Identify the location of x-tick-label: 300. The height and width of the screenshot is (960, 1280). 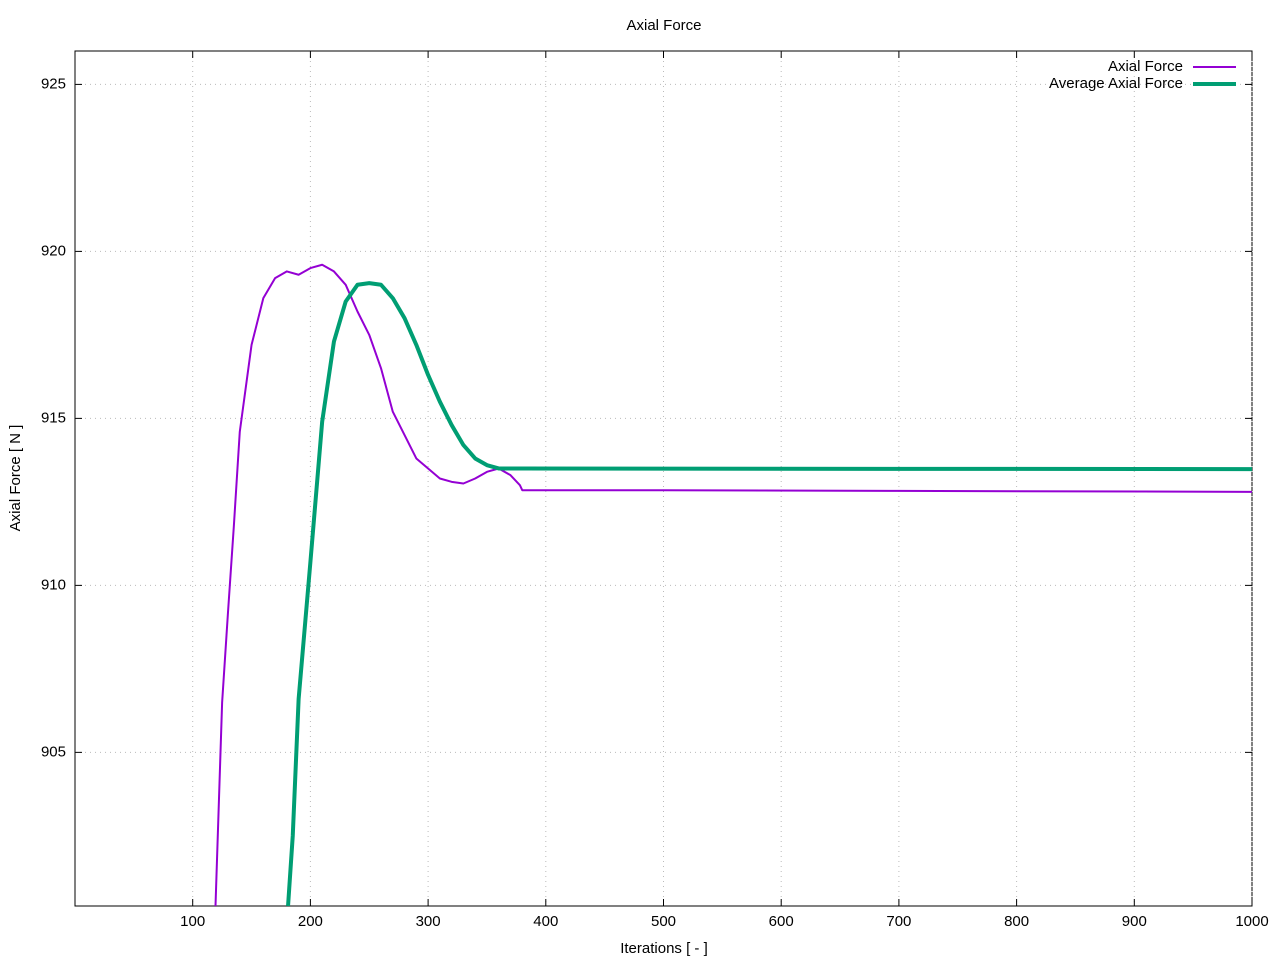
(428, 921).